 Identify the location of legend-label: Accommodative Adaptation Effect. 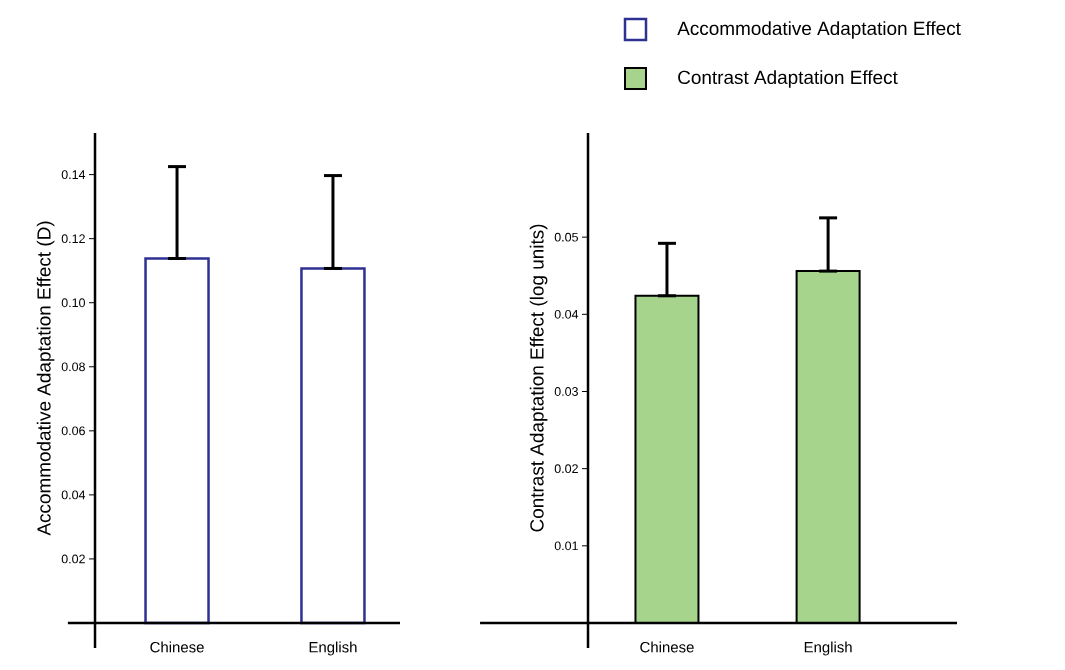
(819, 30).